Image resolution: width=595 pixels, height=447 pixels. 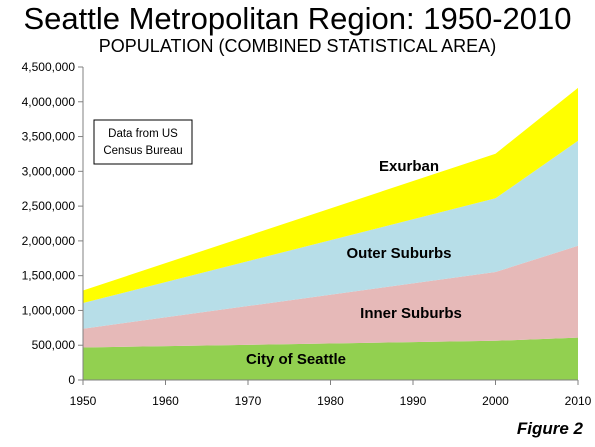 What do you see at coordinates (398, 253) in the screenshot?
I see `series-label-outer-suburbs: Outer Suburbs` at bounding box center [398, 253].